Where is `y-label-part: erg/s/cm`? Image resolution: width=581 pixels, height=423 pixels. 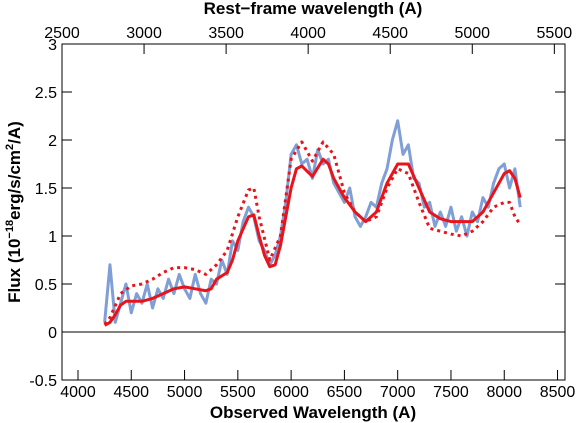
y-label-part: erg/s/cm is located at coordinates (14, 185).